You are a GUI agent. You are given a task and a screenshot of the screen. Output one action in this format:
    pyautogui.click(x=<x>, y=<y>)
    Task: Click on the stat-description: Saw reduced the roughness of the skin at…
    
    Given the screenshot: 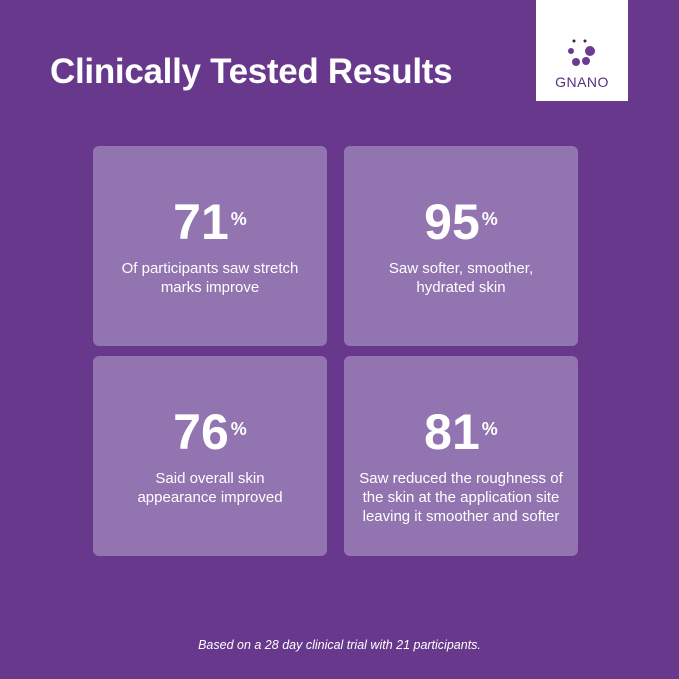 What is the action you would take?
    pyautogui.click(x=461, y=497)
    